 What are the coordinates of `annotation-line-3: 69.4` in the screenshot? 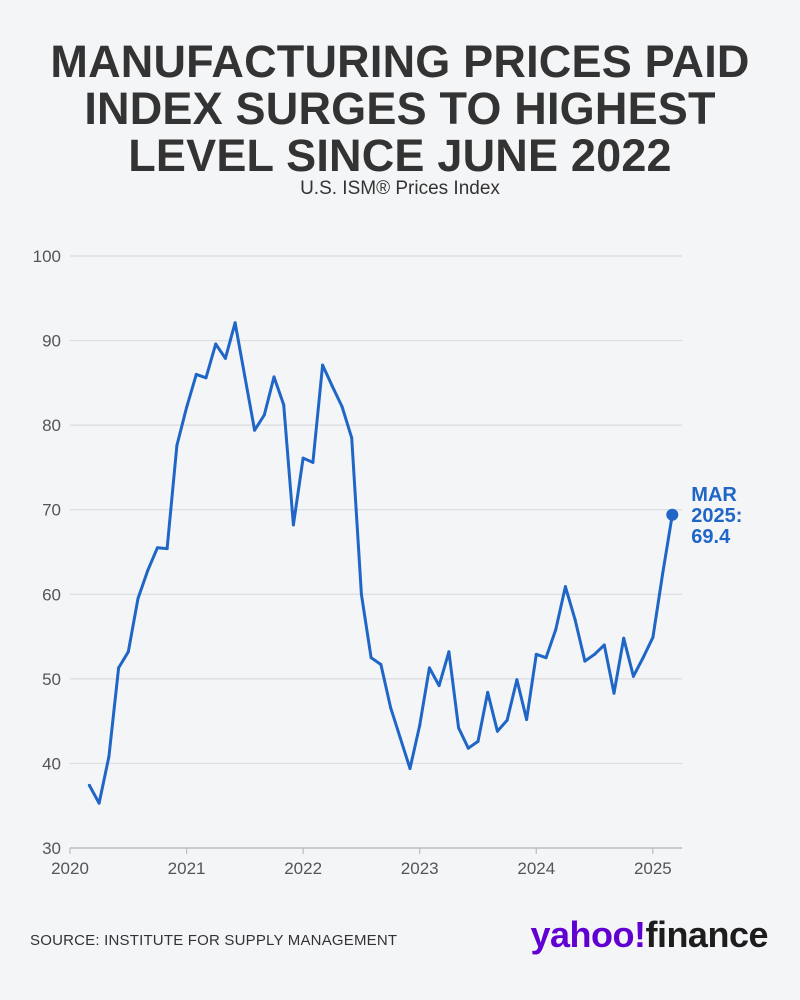 It's located at (711, 537).